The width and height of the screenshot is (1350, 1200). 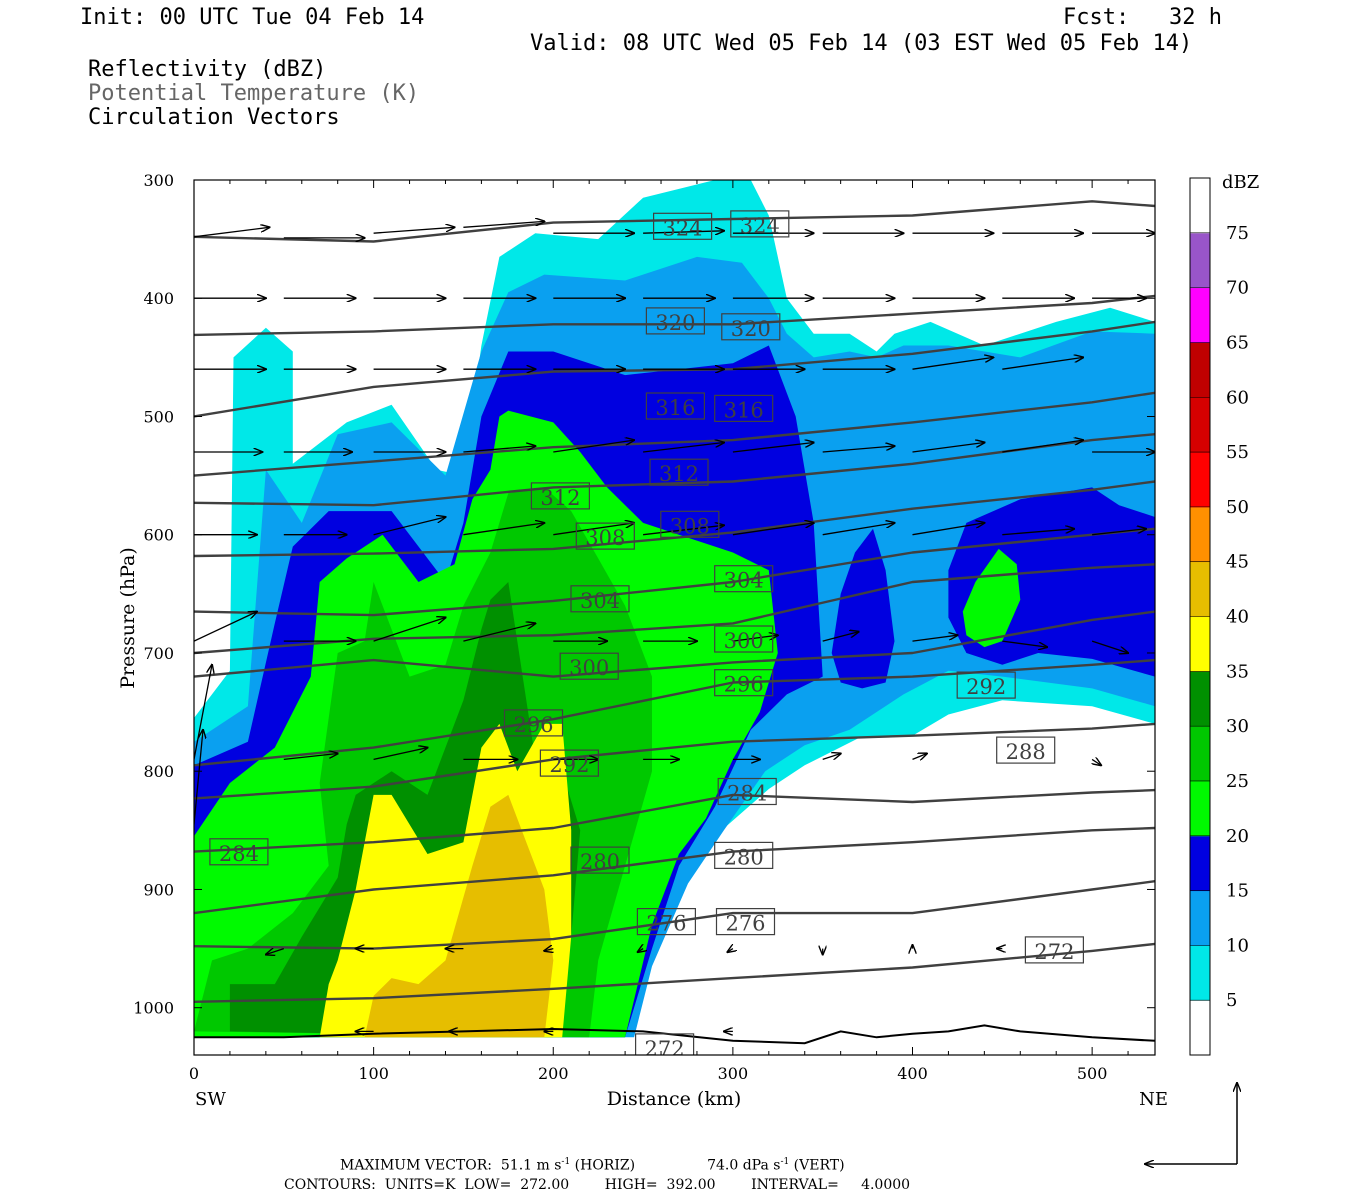 What do you see at coordinates (1237, 452) in the screenshot?
I see `colorbar-label-55: 55` at bounding box center [1237, 452].